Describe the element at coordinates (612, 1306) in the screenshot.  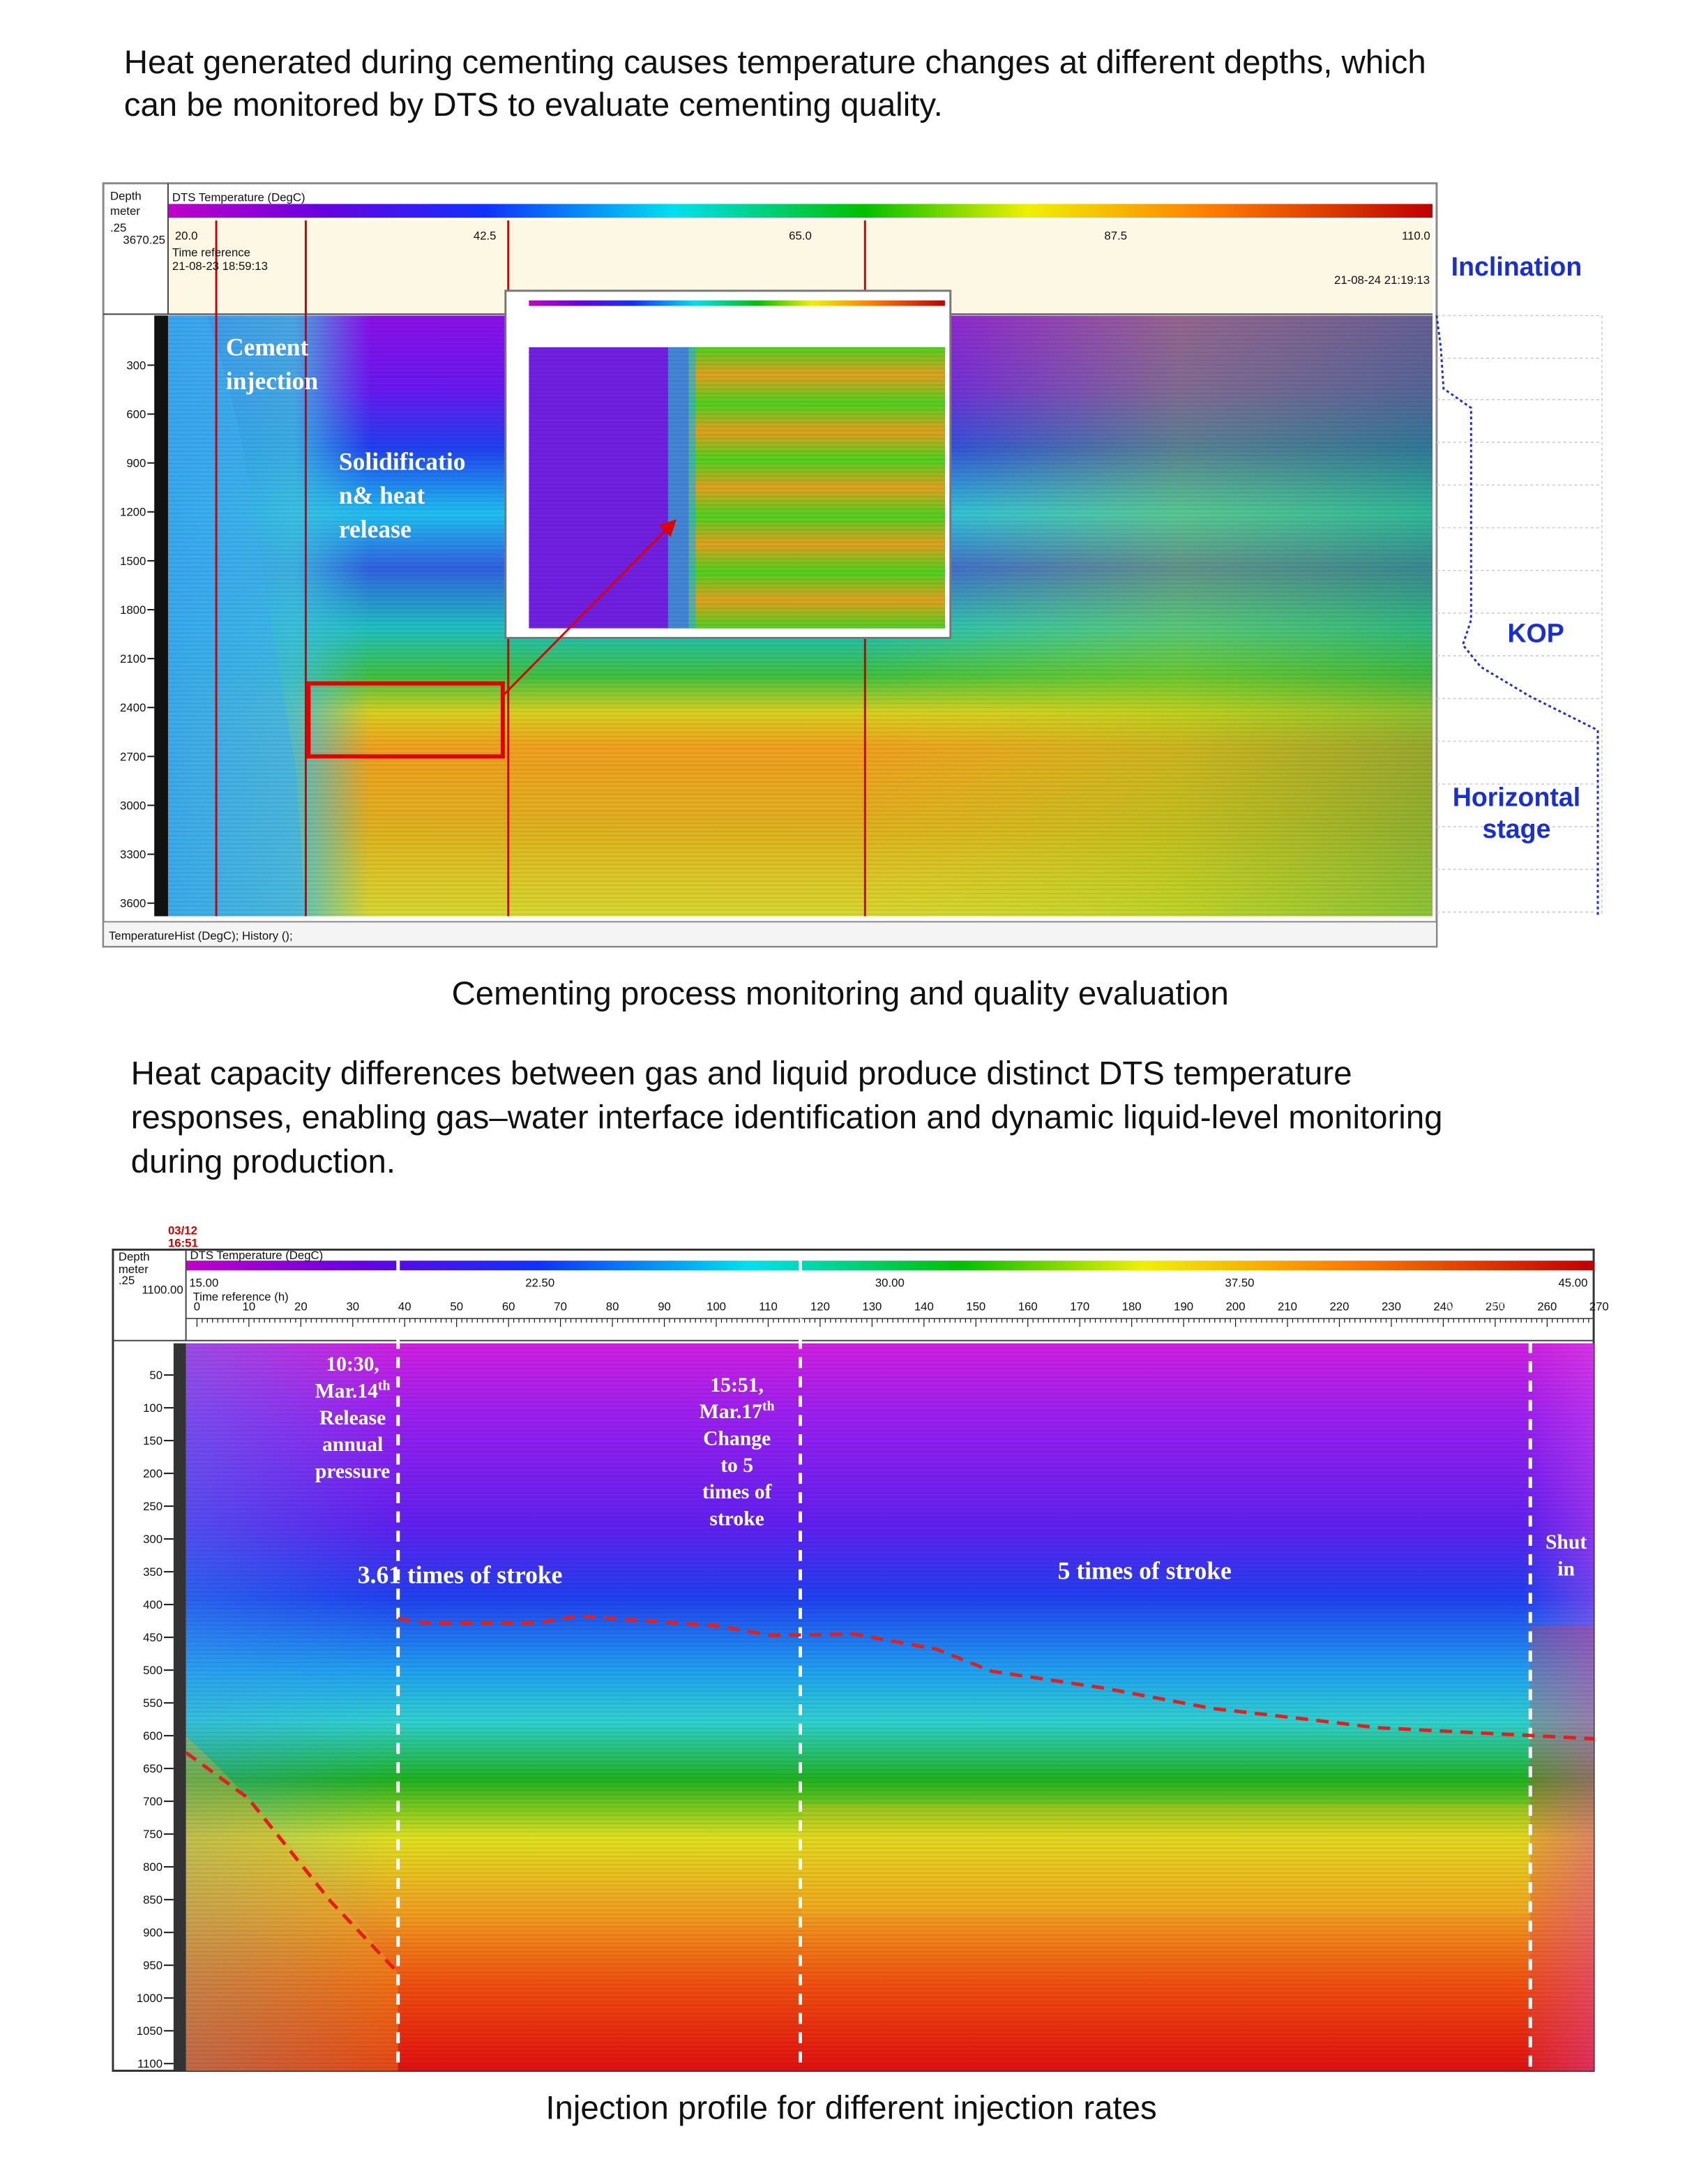
I see `time-tick: 80` at that location.